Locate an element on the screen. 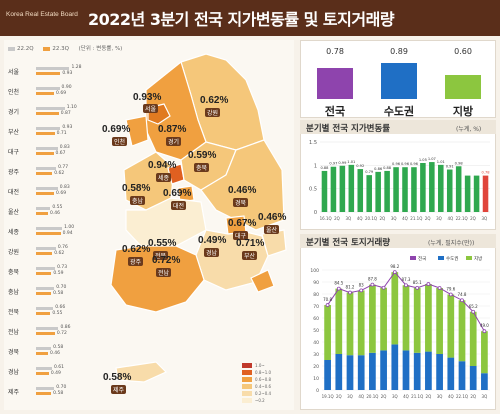 The image size is (500, 414). map-value-daegu: 0.67% is located at coordinates (242, 223).